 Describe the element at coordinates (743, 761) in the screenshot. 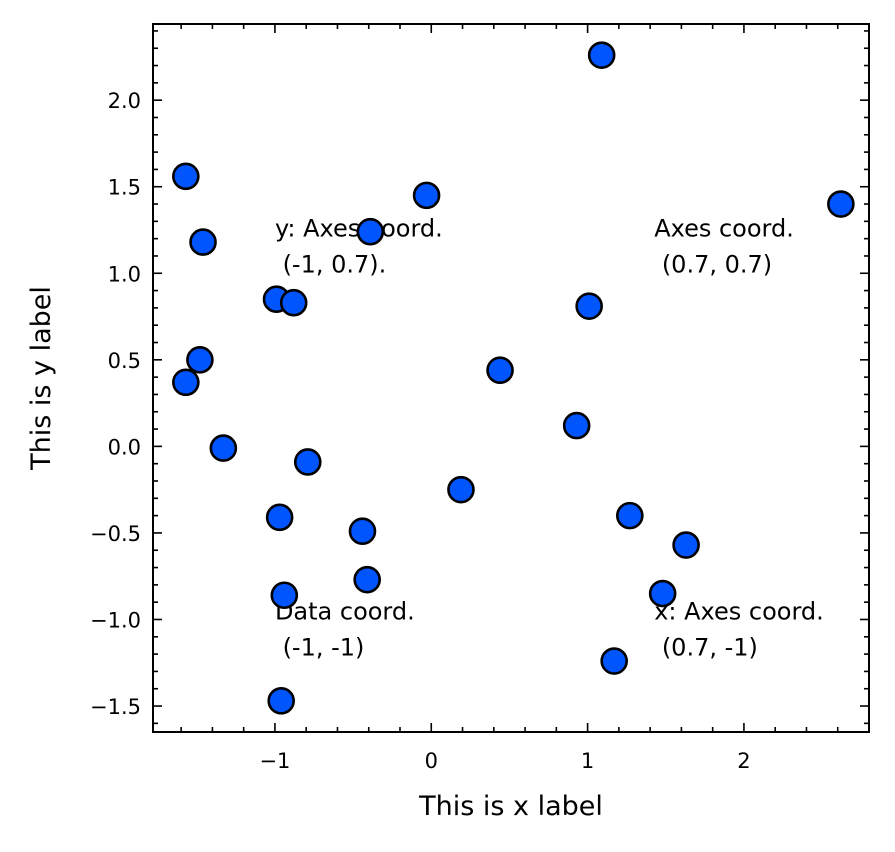

I see `x-tick-label: 2` at that location.